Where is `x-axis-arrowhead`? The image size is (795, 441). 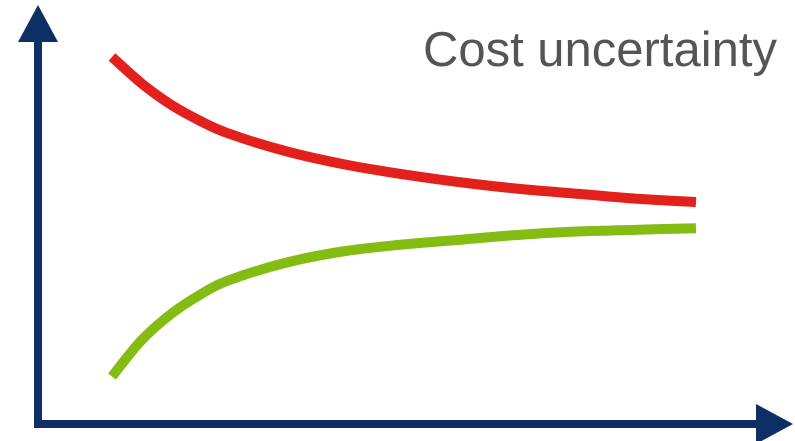
x-axis-arrowhead is located at coordinates (774, 422).